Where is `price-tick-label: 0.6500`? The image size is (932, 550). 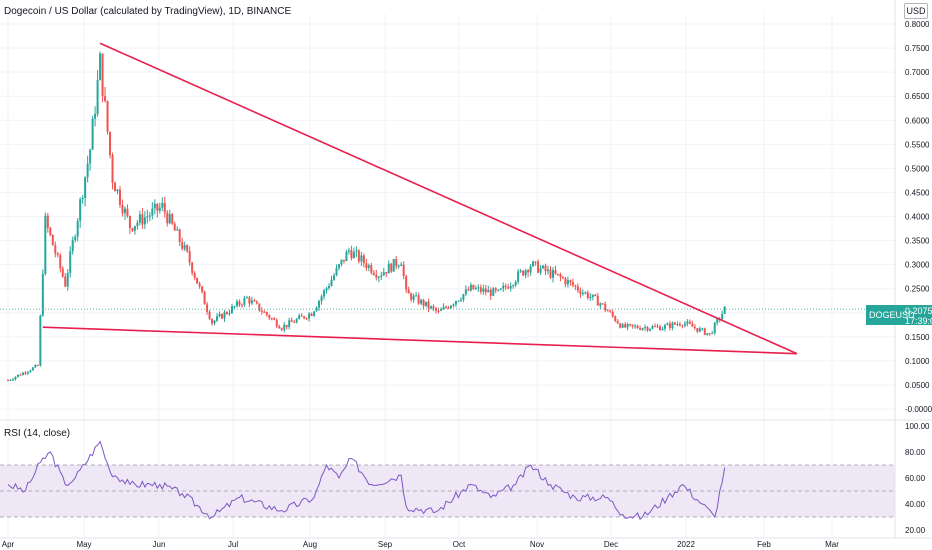
price-tick-label: 0.6500 is located at coordinates (917, 96).